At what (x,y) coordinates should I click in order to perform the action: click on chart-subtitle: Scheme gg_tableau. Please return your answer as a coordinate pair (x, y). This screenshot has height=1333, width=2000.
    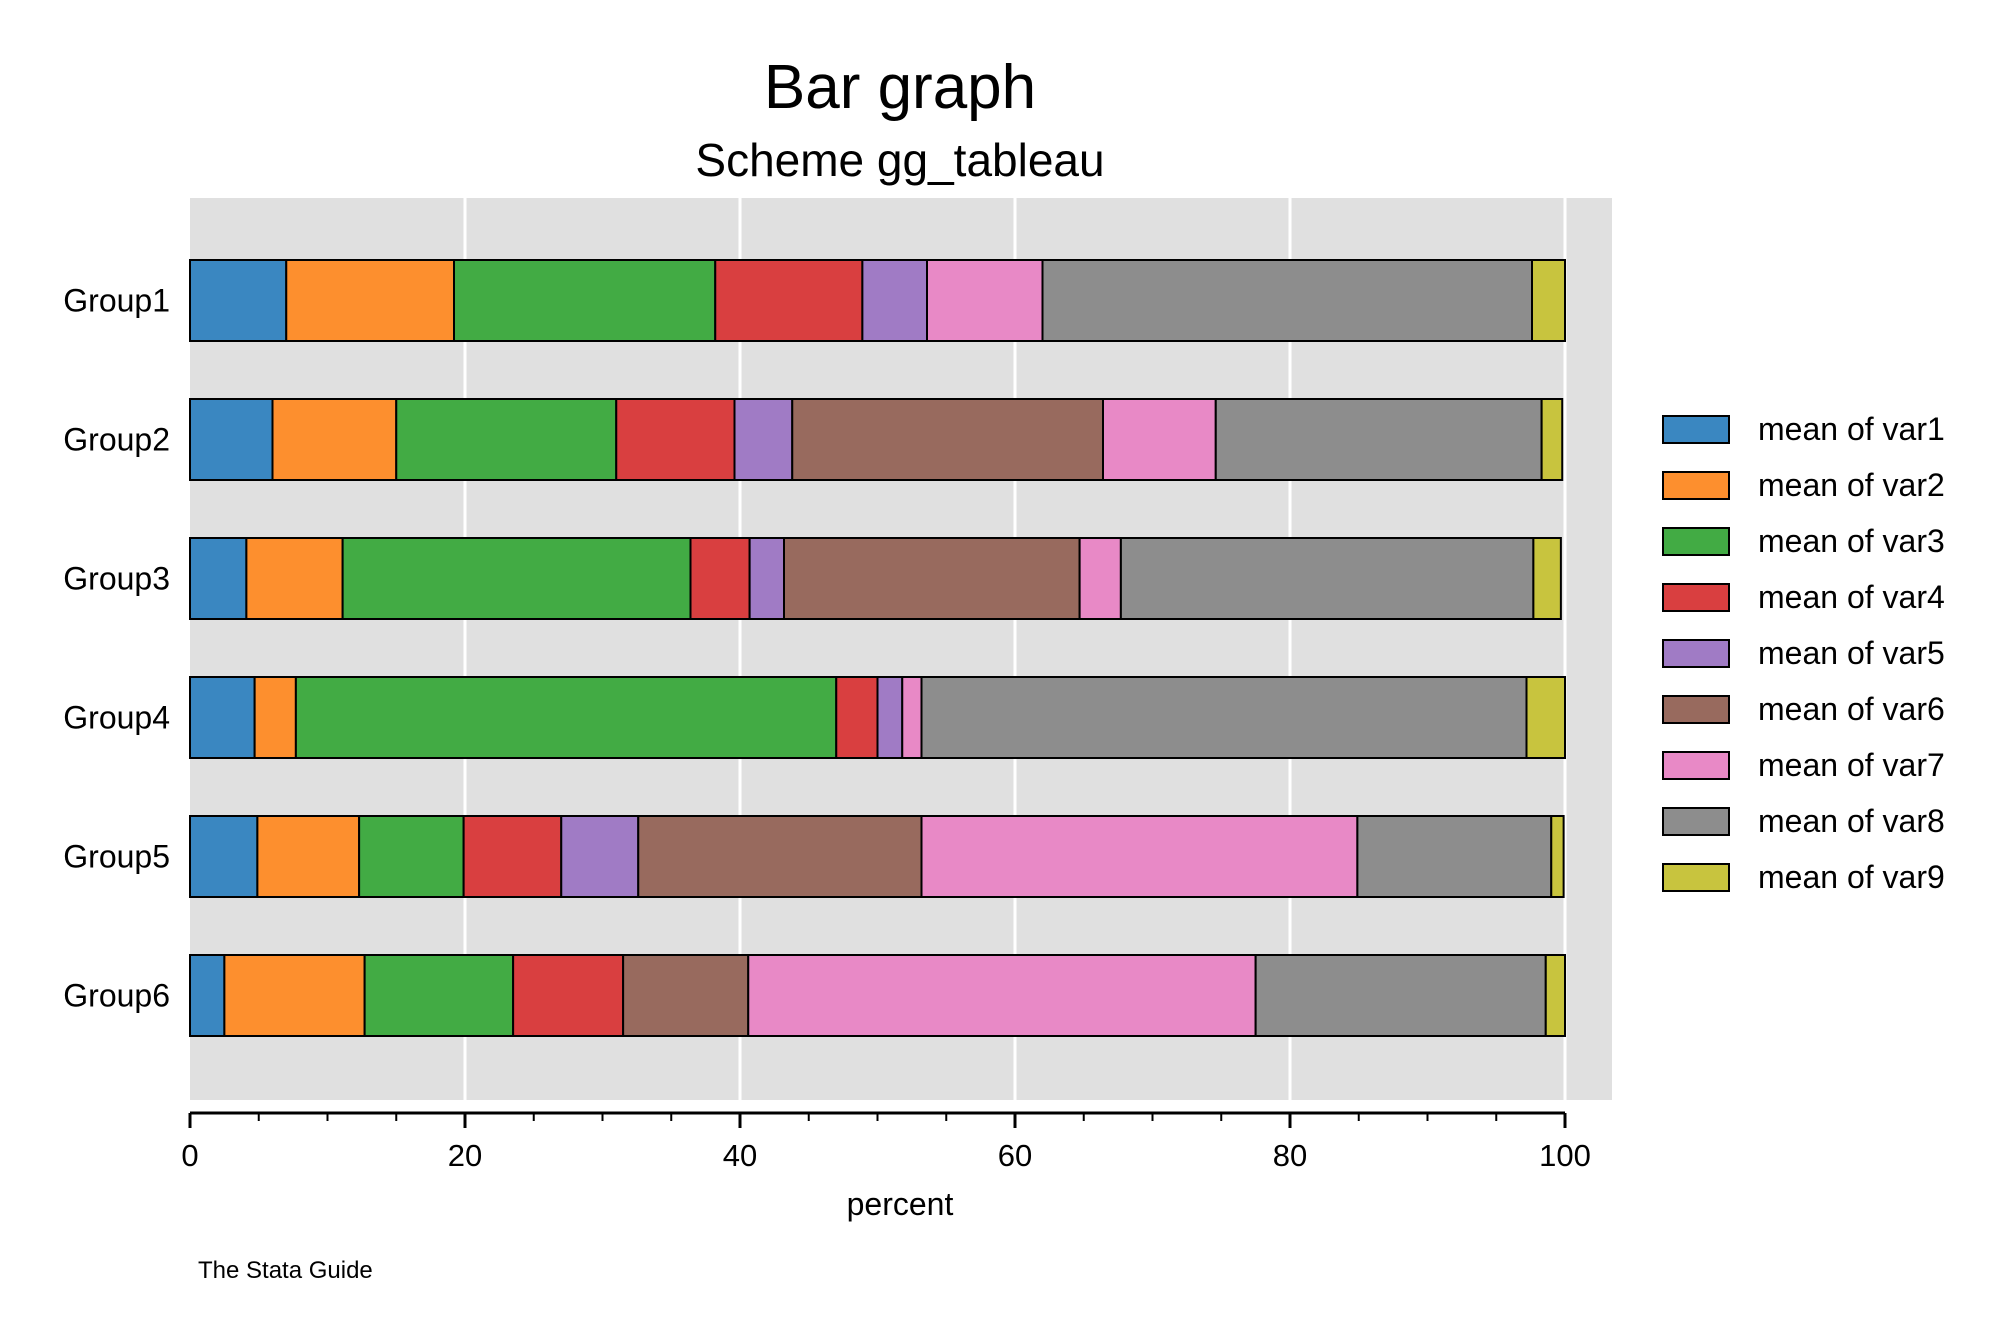
    Looking at the image, I should click on (899, 160).